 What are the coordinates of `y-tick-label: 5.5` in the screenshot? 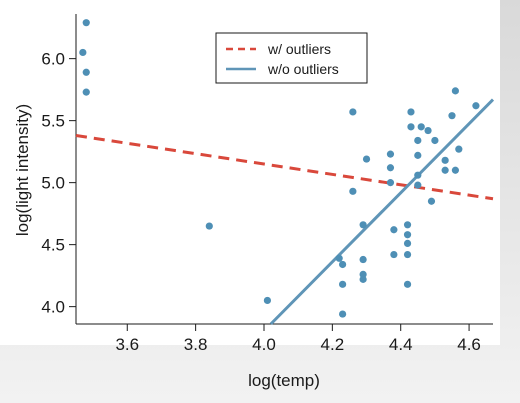 It's located at (53, 121).